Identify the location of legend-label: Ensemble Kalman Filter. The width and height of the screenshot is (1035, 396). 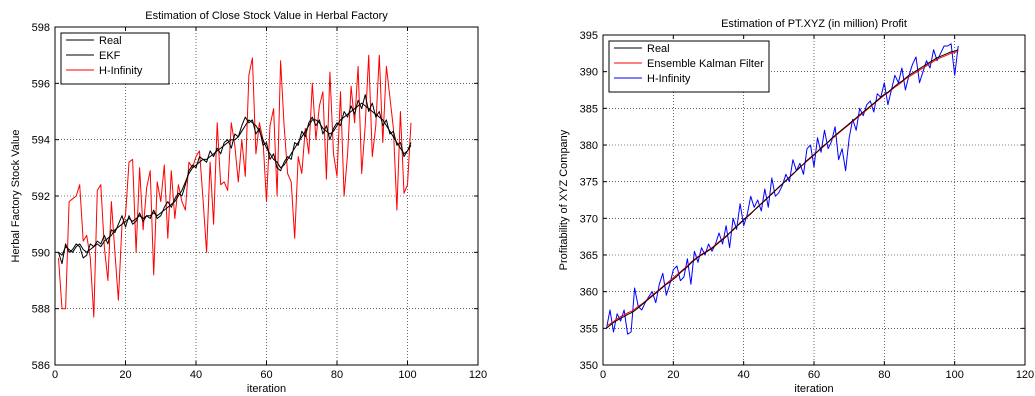
(705, 64).